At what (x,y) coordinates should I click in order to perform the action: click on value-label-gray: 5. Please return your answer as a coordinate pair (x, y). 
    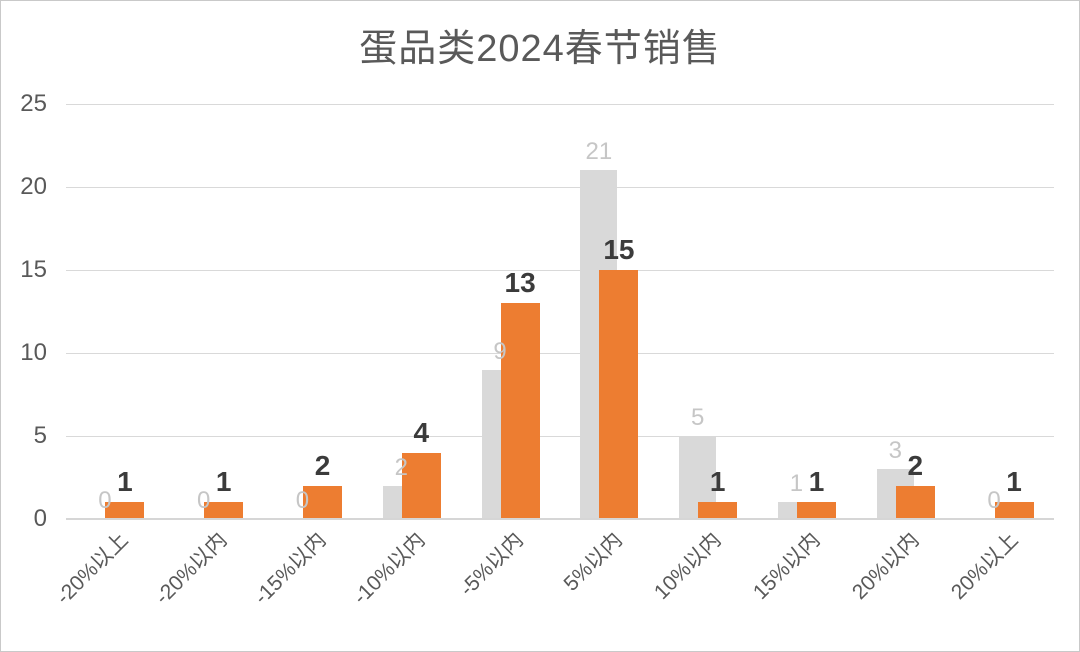
    Looking at the image, I should click on (698, 417).